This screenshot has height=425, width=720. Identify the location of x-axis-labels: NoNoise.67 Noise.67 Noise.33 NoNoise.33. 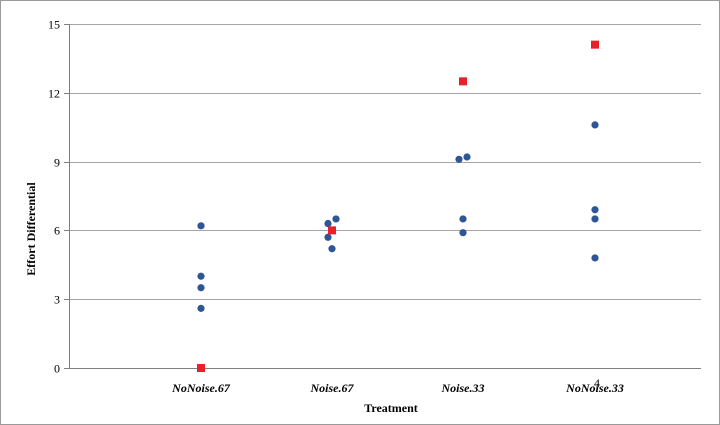
(397, 388).